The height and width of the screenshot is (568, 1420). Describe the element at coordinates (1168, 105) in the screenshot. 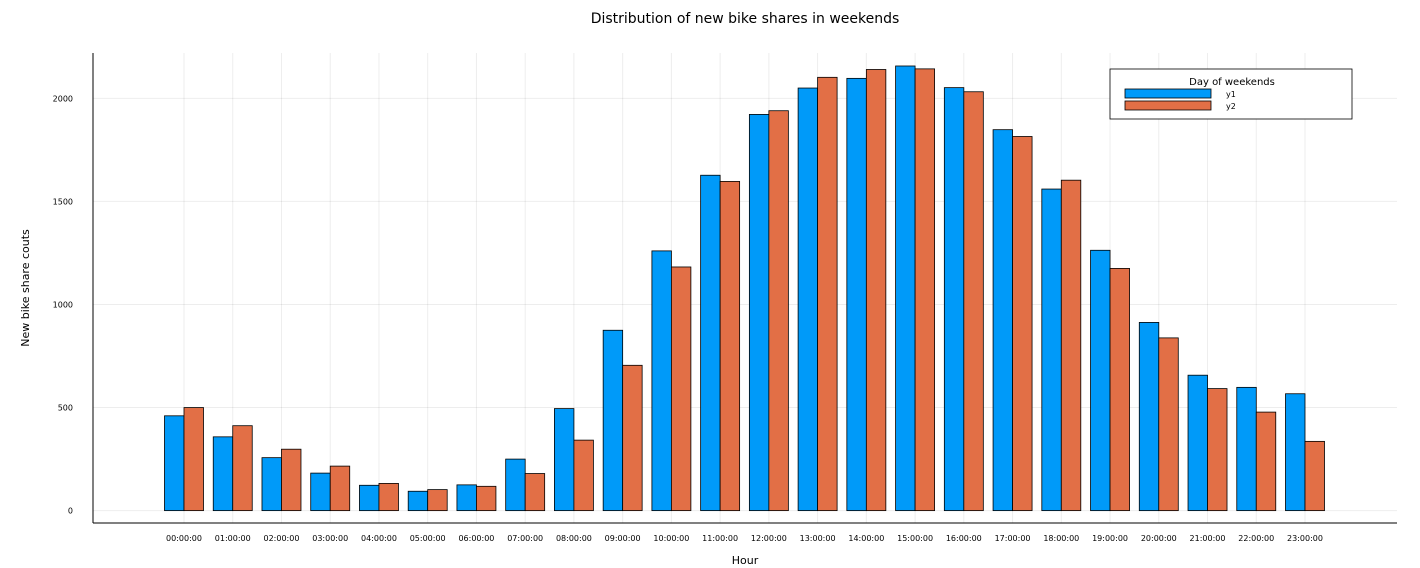

I see `legend-swatch-y2` at that location.